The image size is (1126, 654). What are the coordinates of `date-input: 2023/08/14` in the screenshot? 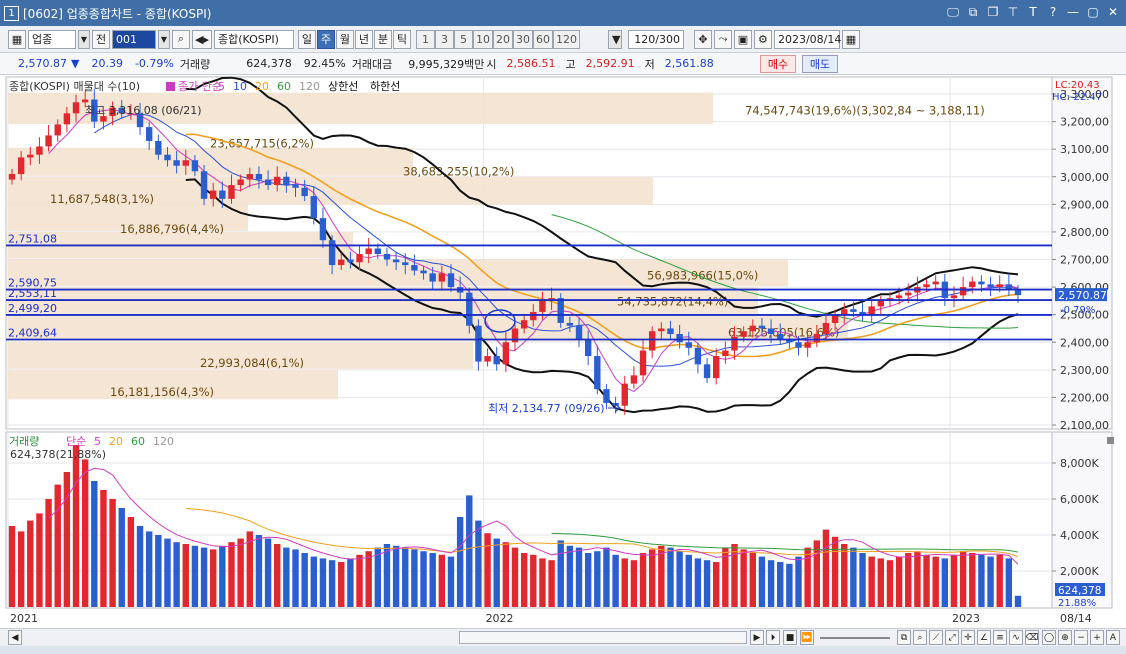 It's located at (807, 39).